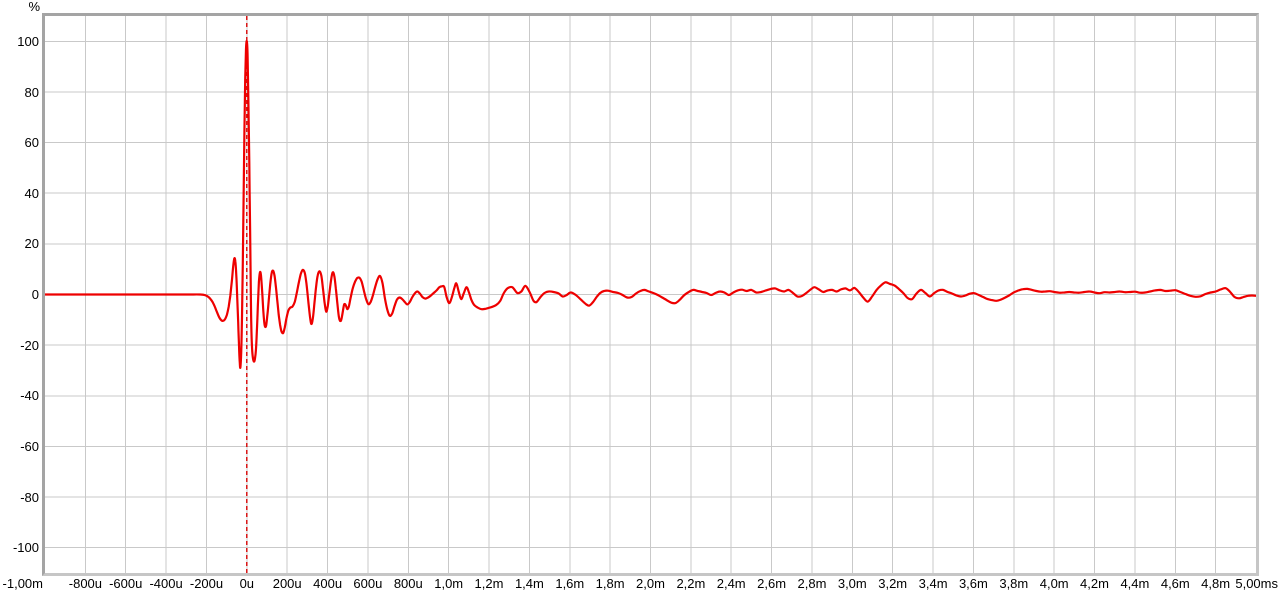 The height and width of the screenshot is (594, 1280). What do you see at coordinates (933, 583) in the screenshot?
I see `x-tick-label: 3,4m` at bounding box center [933, 583].